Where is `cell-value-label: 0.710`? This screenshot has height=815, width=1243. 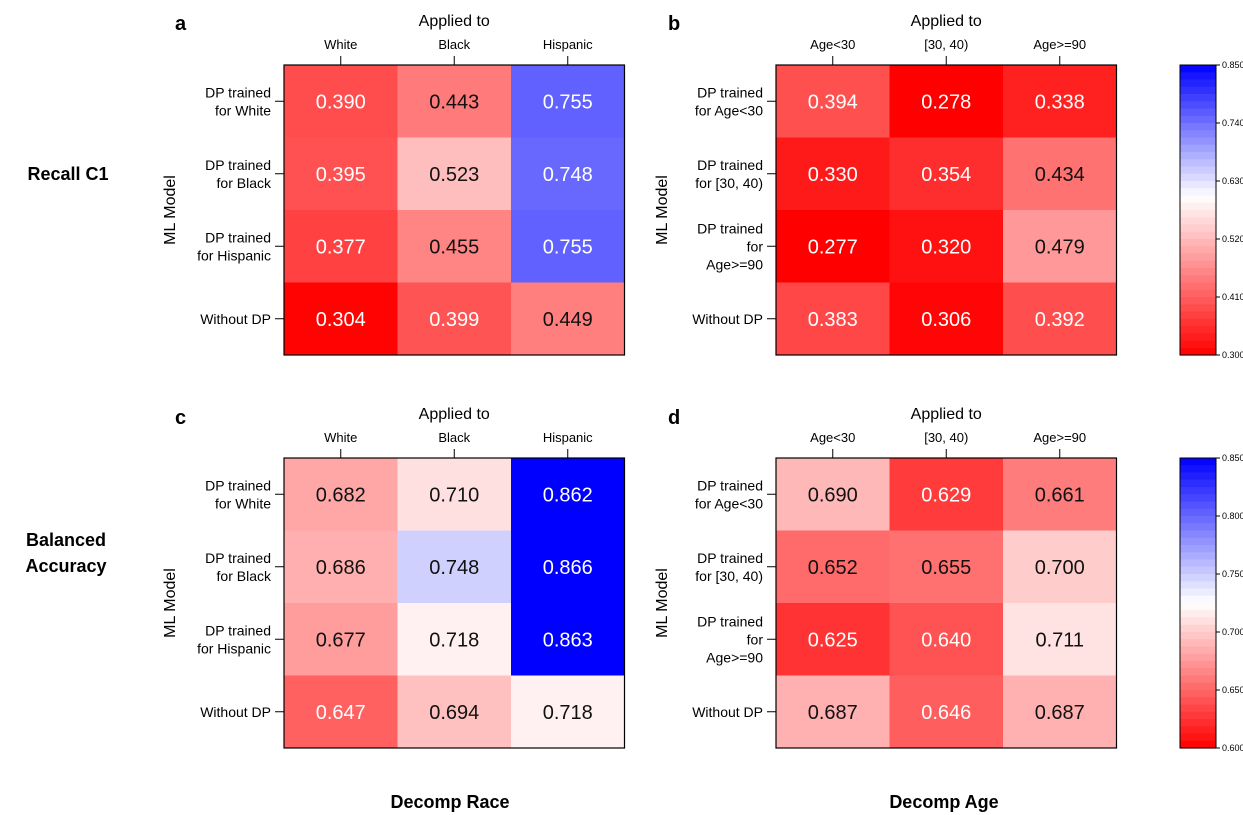 cell-value-label: 0.710 is located at coordinates (454, 495).